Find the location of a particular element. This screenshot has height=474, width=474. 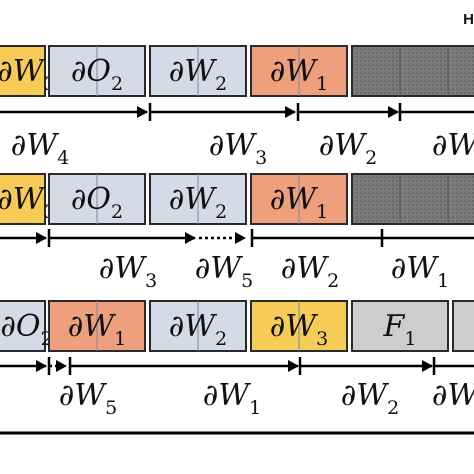

block-label-symbol: F is located at coordinates (394, 326).